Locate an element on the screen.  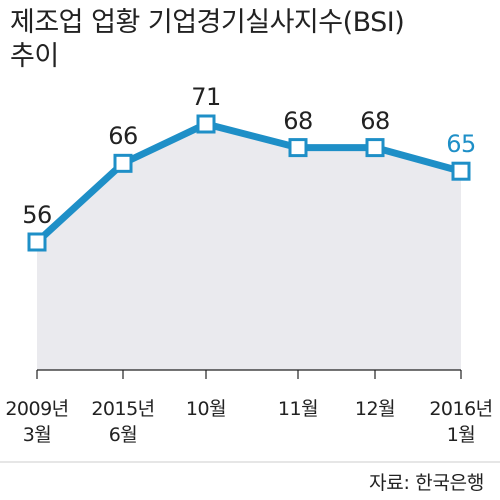
x-tick-label-3-line-0: 11월 is located at coordinates (298, 409).